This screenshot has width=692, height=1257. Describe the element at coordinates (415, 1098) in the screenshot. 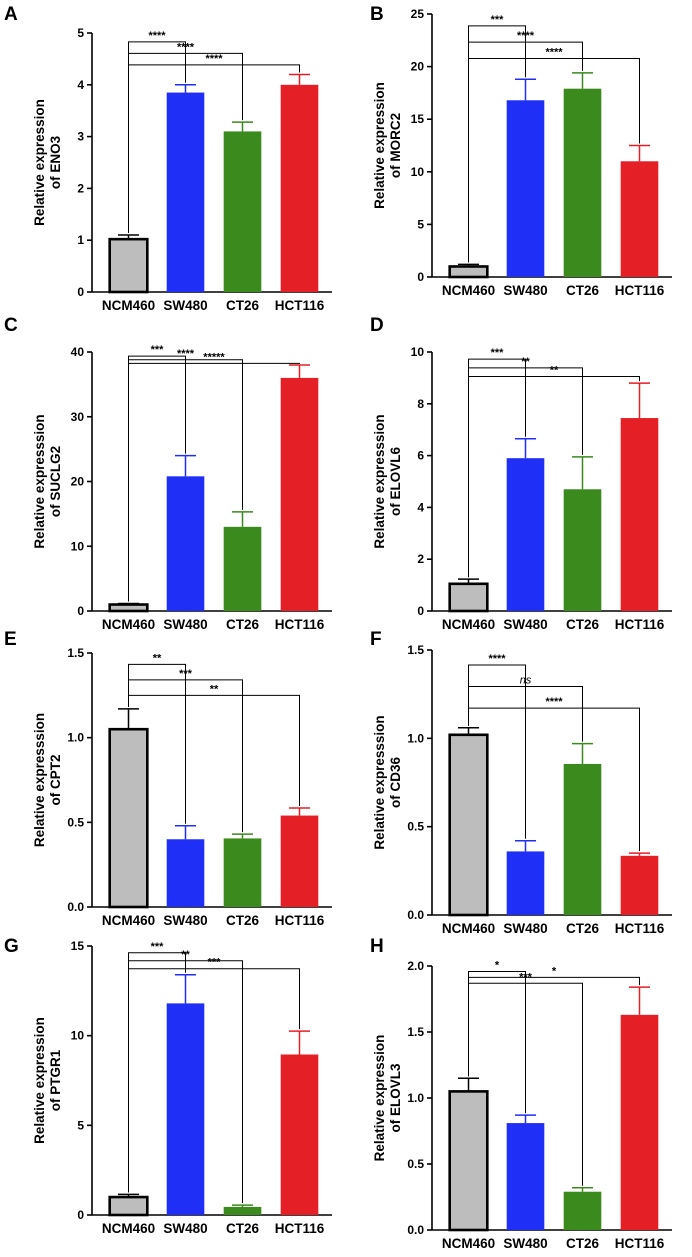

I see `y-tick-label: 1.0` at that location.